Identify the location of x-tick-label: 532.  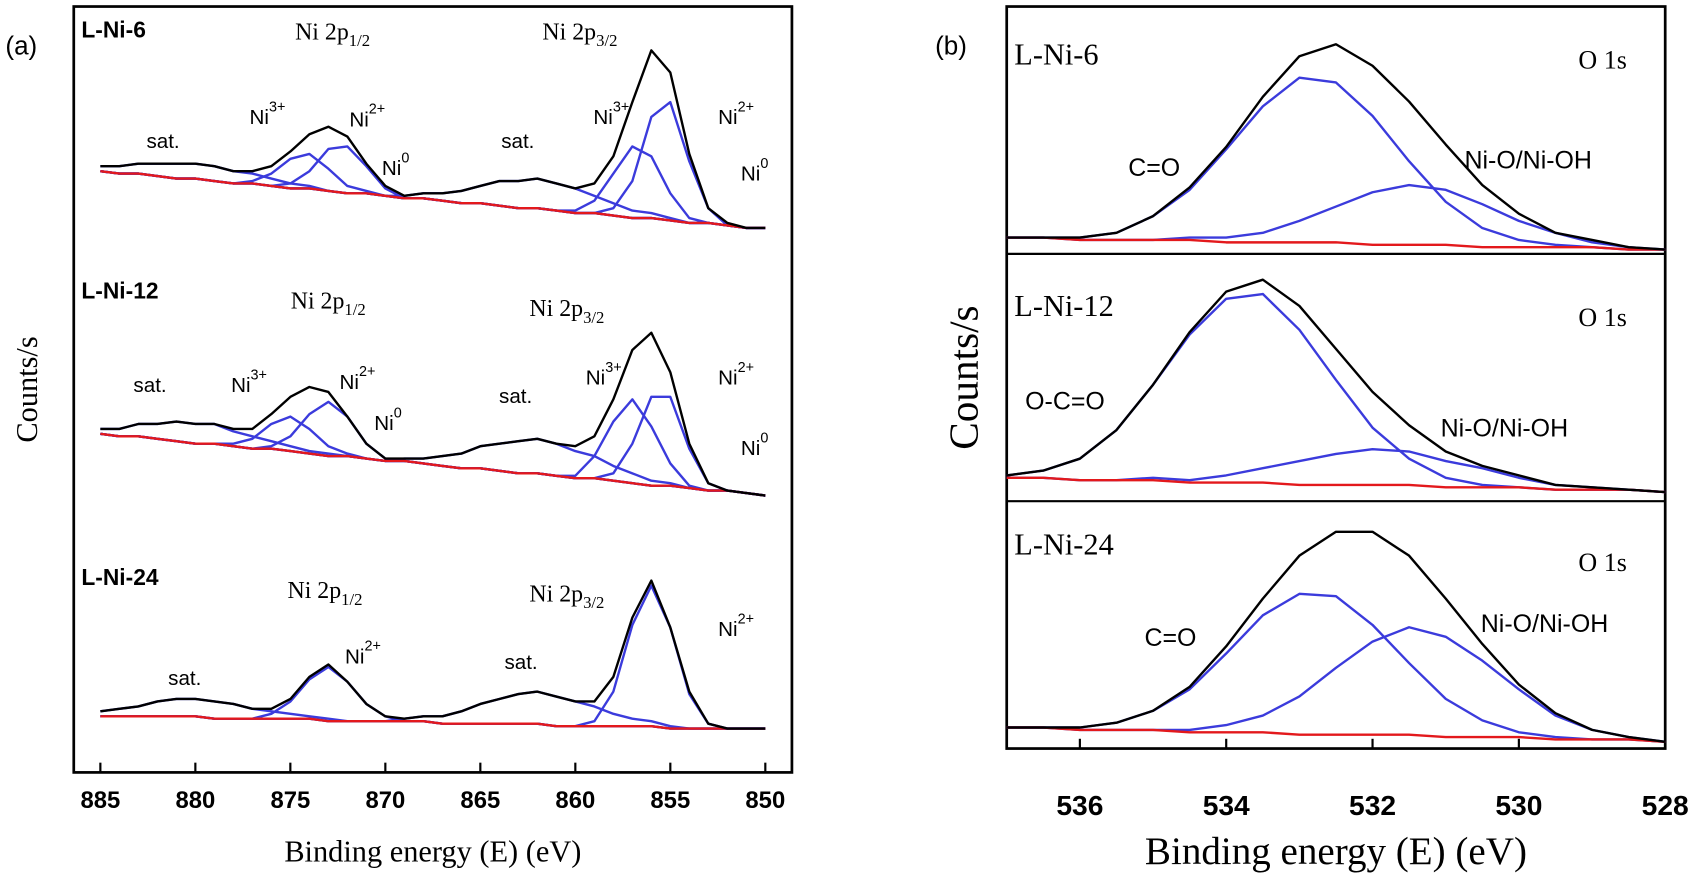
(1372, 805).